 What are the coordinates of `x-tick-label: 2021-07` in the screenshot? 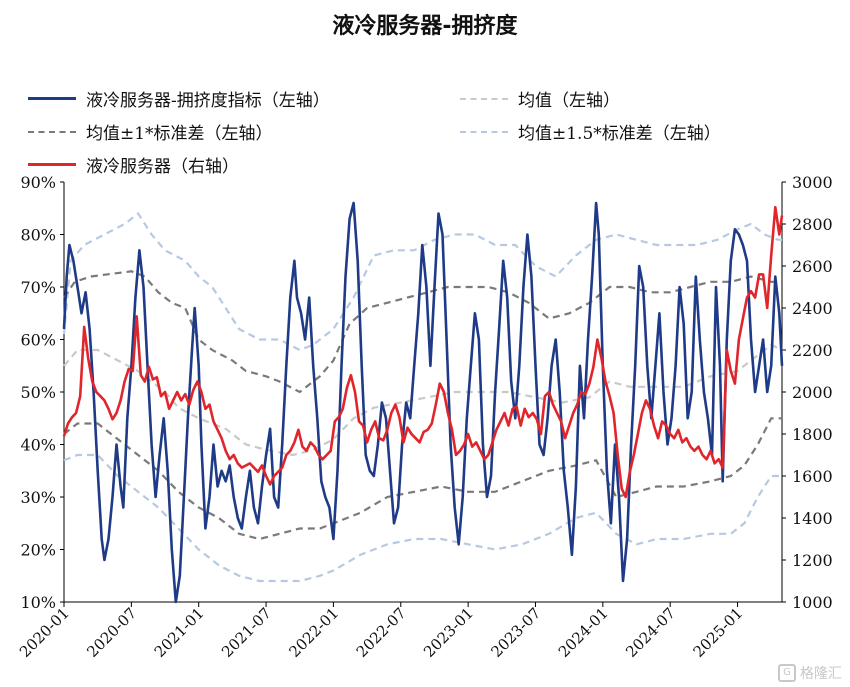 It's located at (246, 632).